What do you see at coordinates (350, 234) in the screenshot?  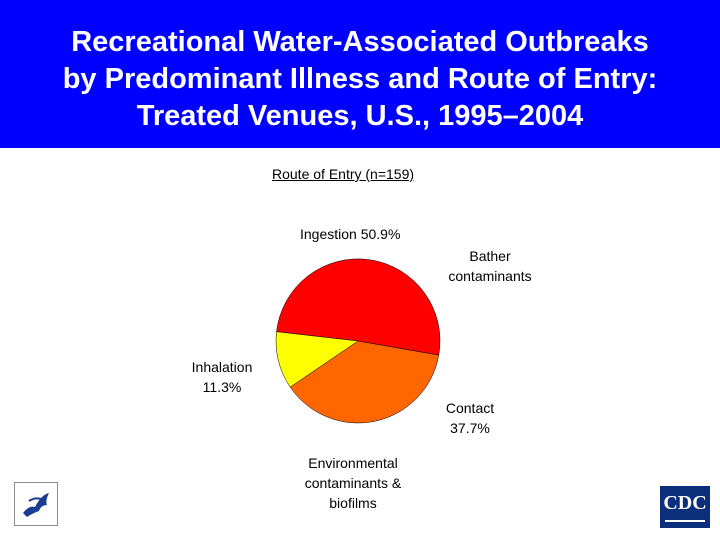 I see `ingestion-label: Ingestion 50.9%` at bounding box center [350, 234].